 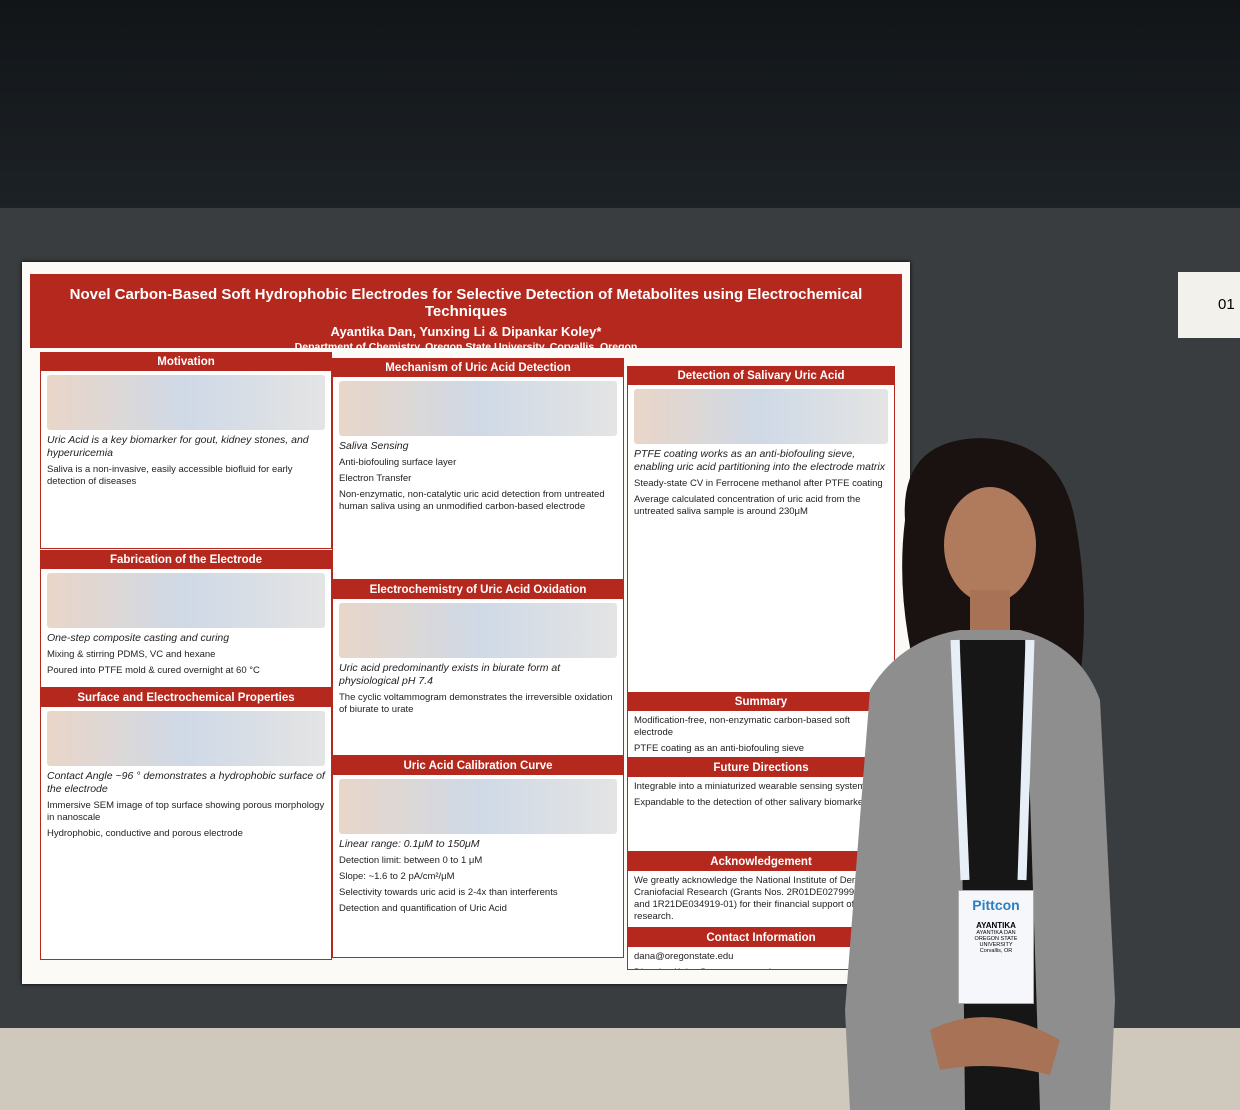 What do you see at coordinates (761, 862) in the screenshot?
I see `section-heading: Acknowledgement` at bounding box center [761, 862].